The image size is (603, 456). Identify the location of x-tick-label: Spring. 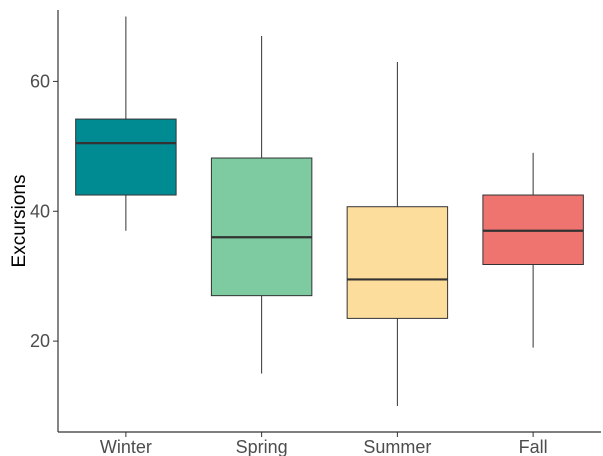
(262, 446).